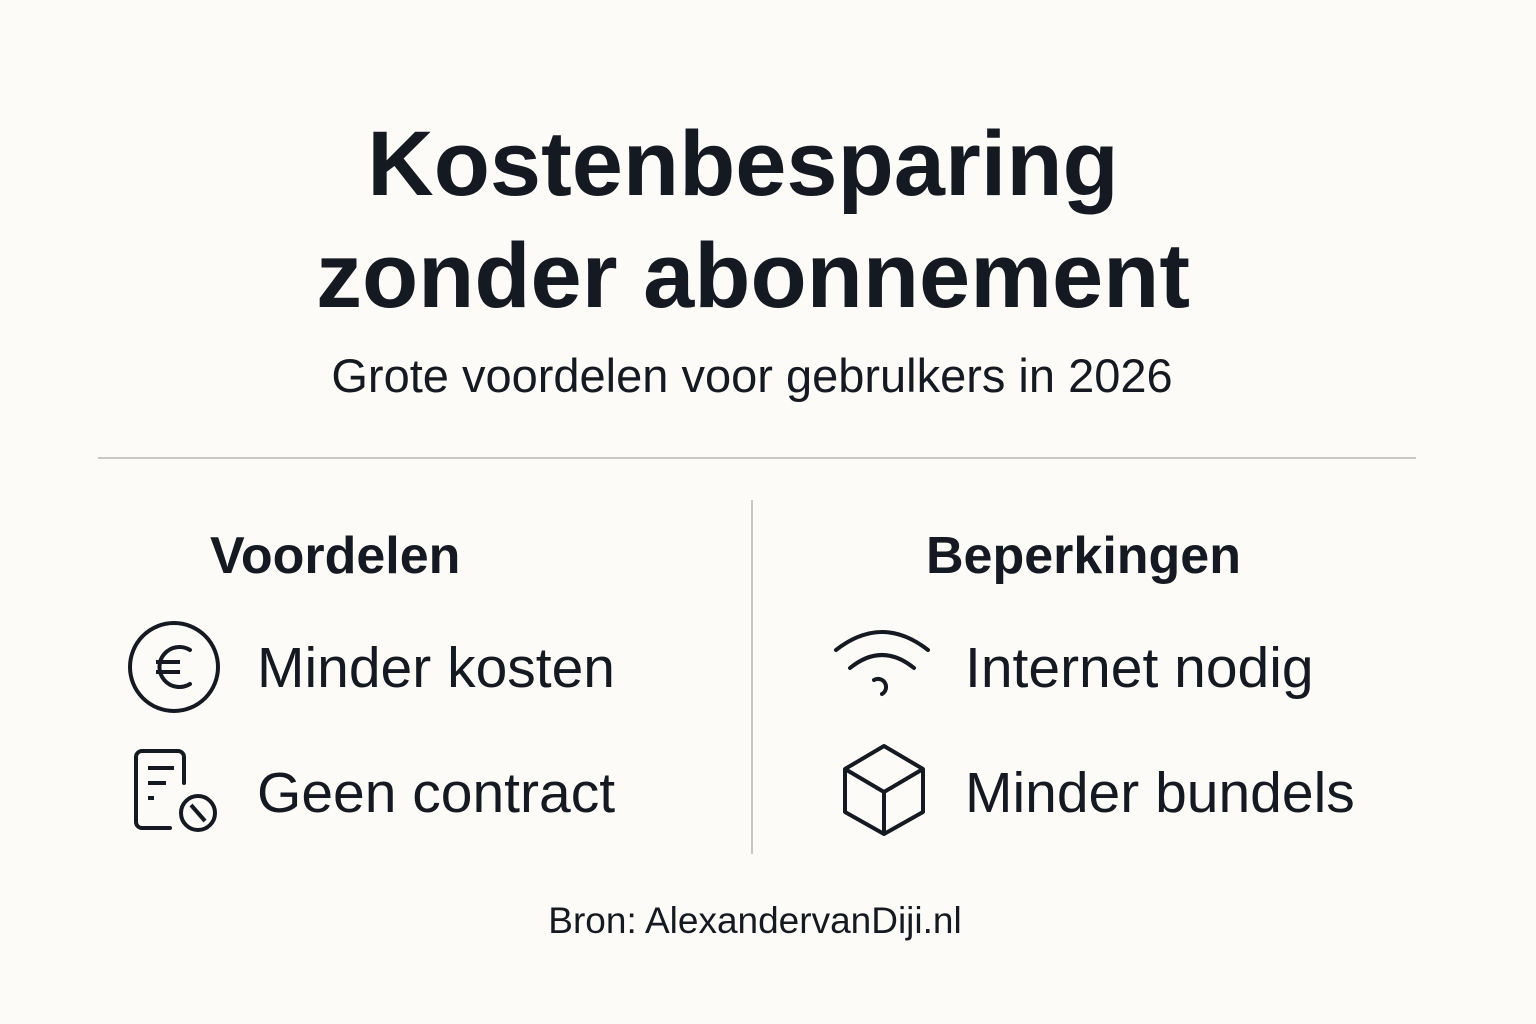  Describe the element at coordinates (752, 677) in the screenshot. I see `vertical-divider` at that location.